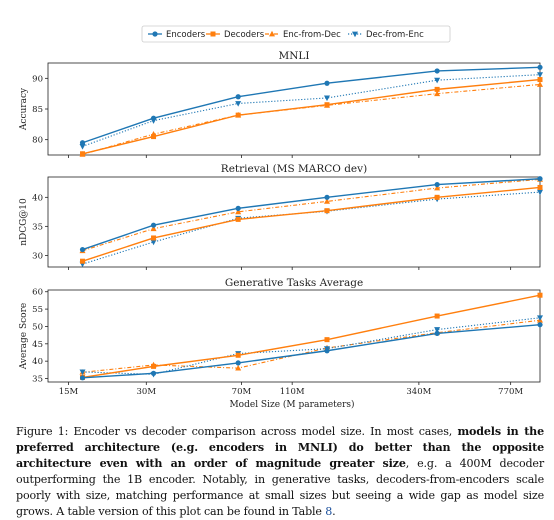  Describe the element at coordinates (24, 222) in the screenshot. I see `y-axis-label: nDCG@10` at that location.